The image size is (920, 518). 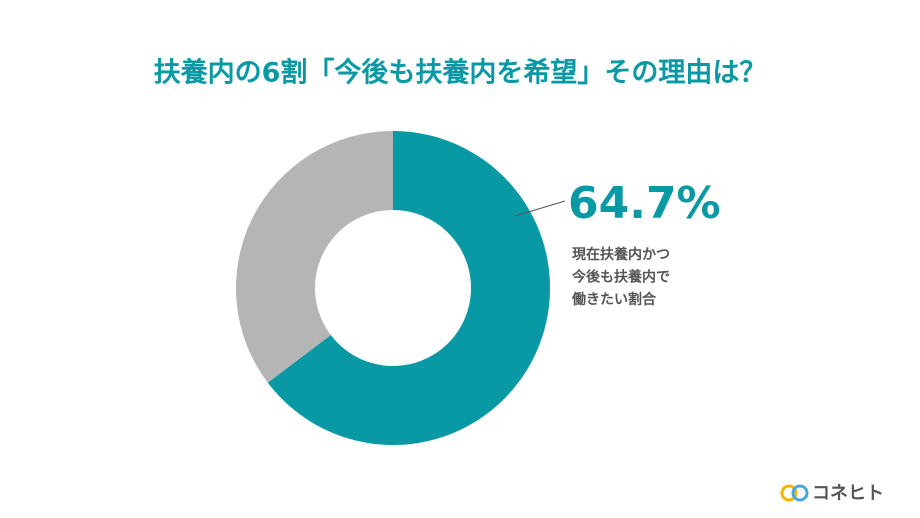 I want to click on leader-line, so click(x=540, y=208).